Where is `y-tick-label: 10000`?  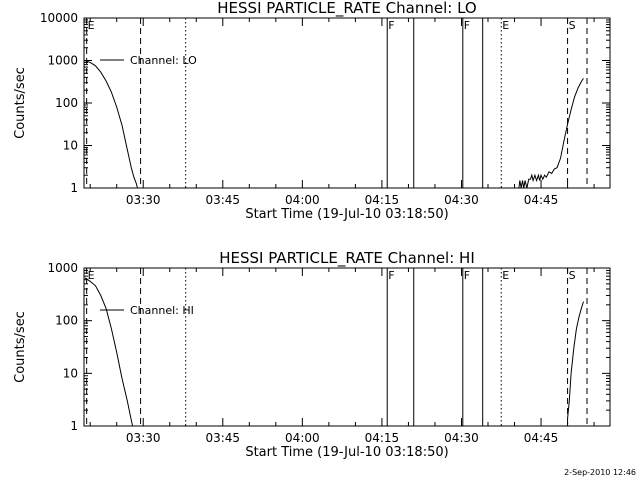
y-tick-label: 10000 is located at coordinates (59, 18).